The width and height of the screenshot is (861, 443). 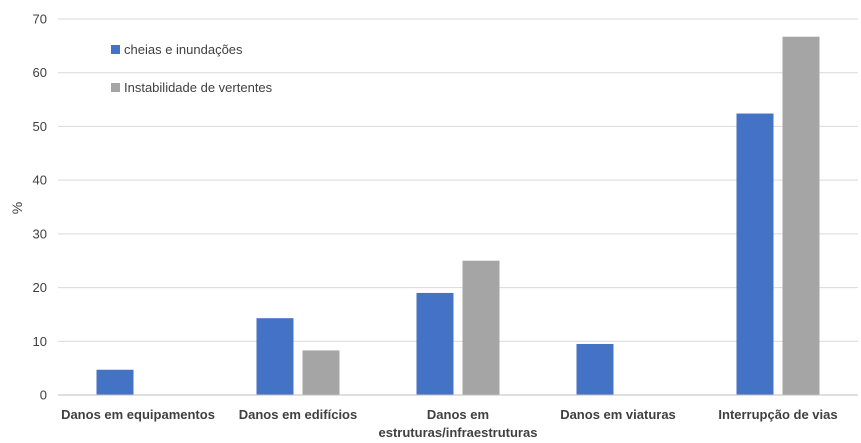 What do you see at coordinates (17, 208) in the screenshot?
I see `y-axis-label: %` at bounding box center [17, 208].